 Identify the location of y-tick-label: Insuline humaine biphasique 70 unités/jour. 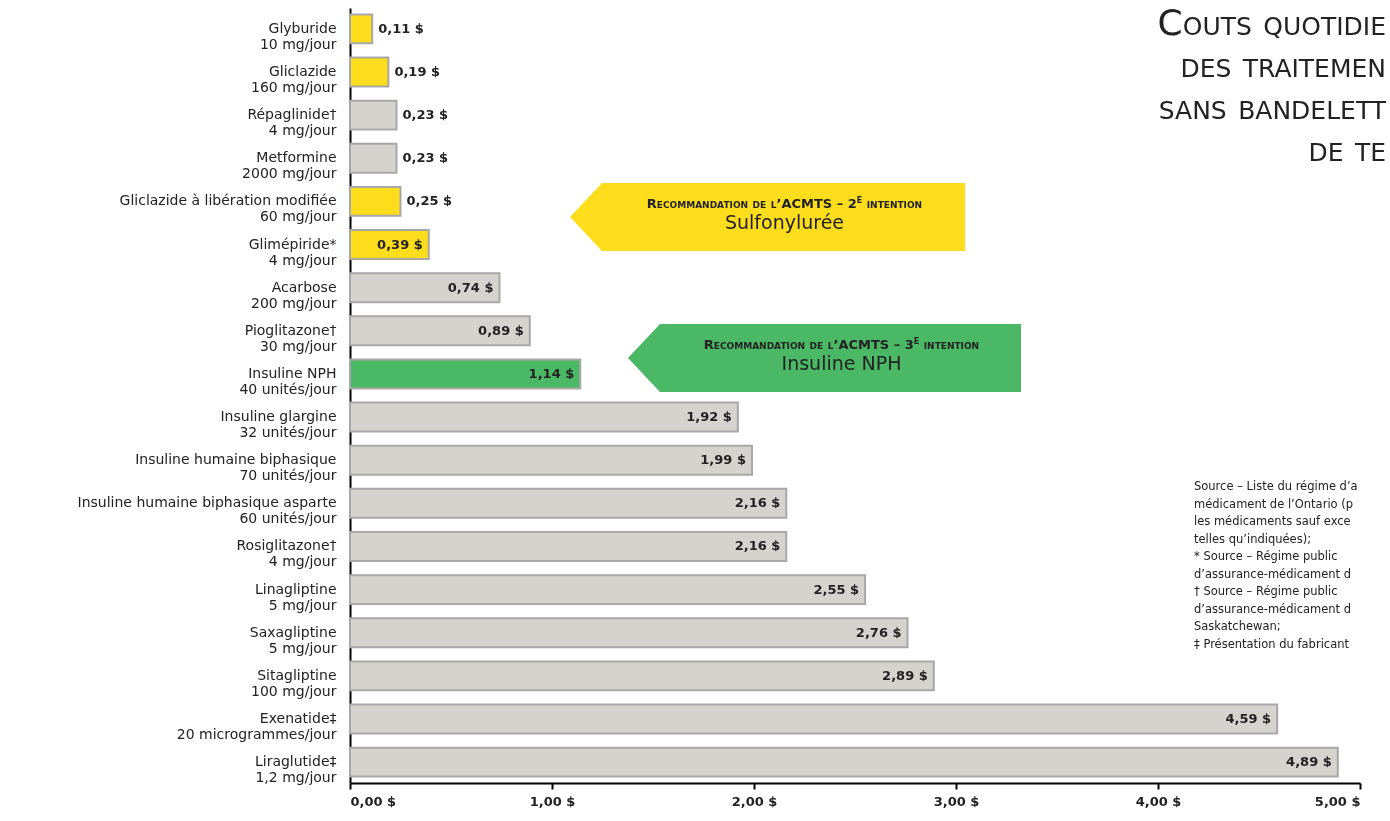
(236, 467).